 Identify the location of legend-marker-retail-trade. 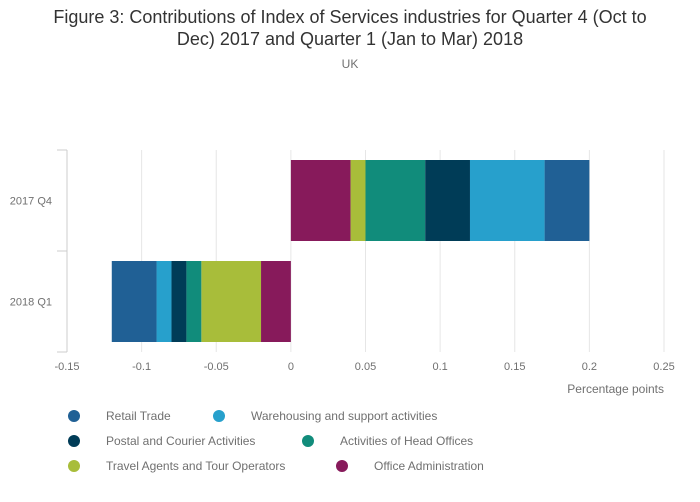
(74, 416).